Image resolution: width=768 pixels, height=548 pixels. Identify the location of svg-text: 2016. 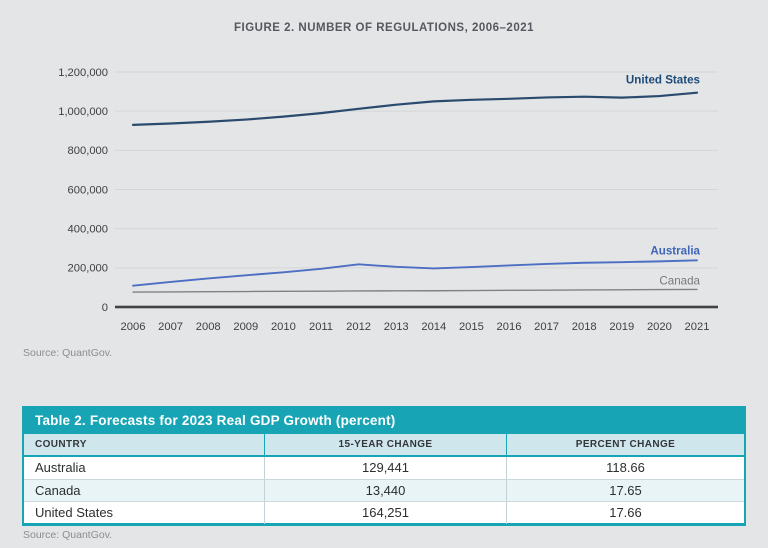
(509, 327).